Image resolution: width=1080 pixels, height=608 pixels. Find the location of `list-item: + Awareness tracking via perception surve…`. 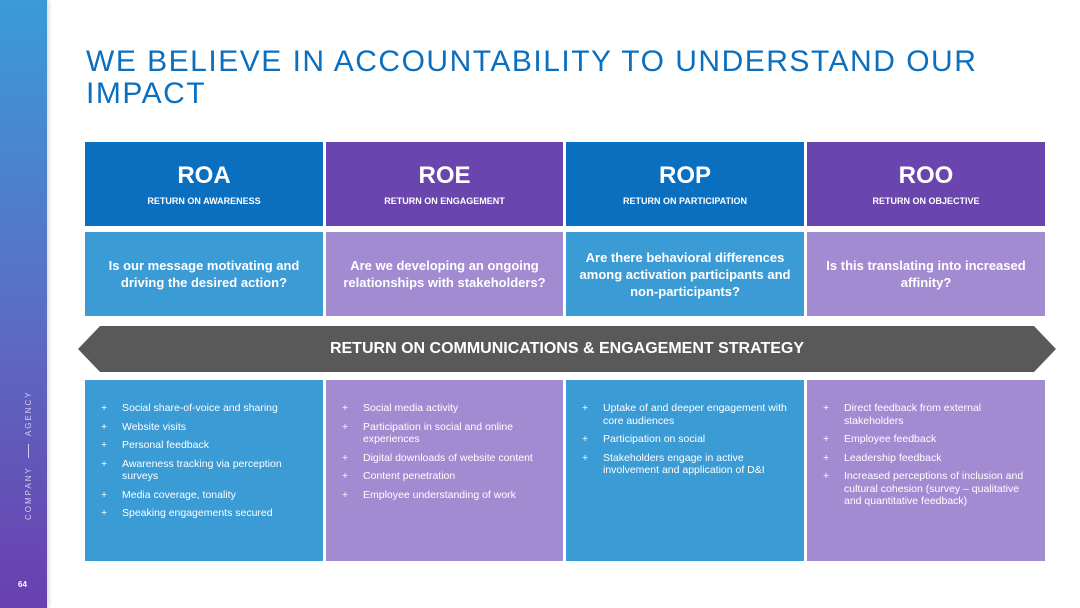

list-item: + Awareness tracking via perception surve… is located at coordinates (205, 470).